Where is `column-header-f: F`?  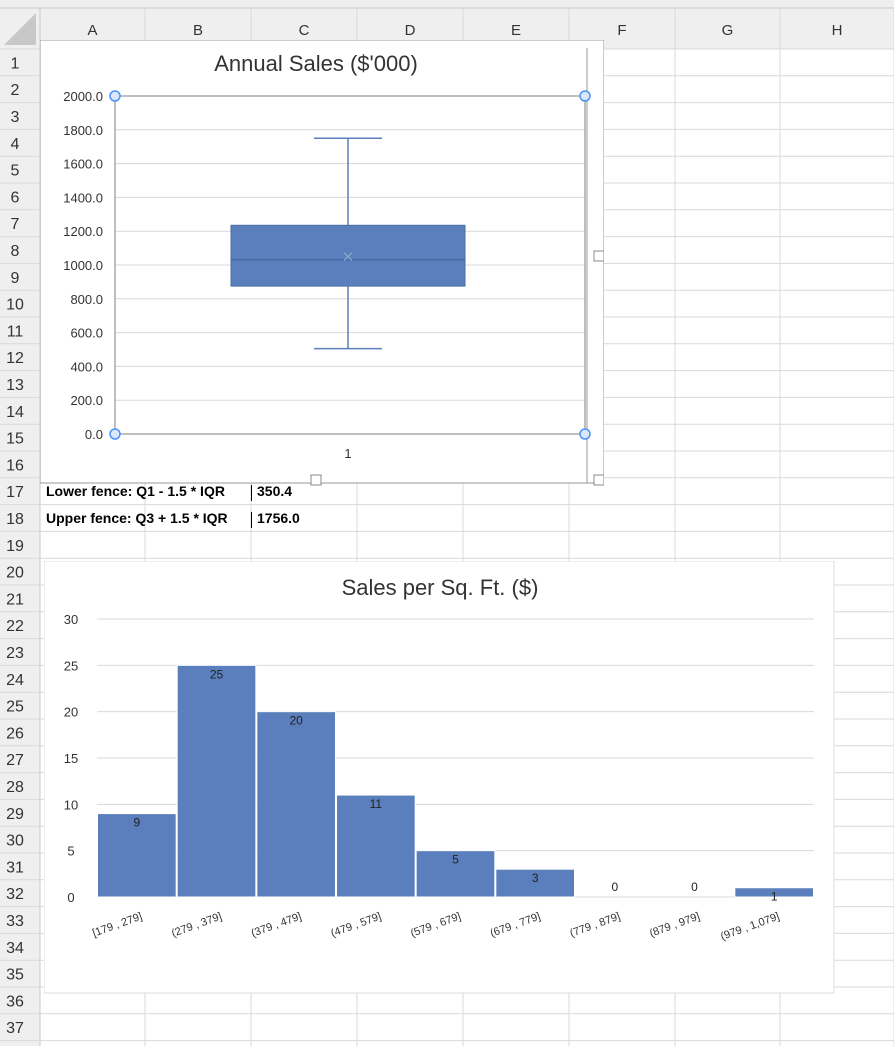
column-header-f: F is located at coordinates (621, 30).